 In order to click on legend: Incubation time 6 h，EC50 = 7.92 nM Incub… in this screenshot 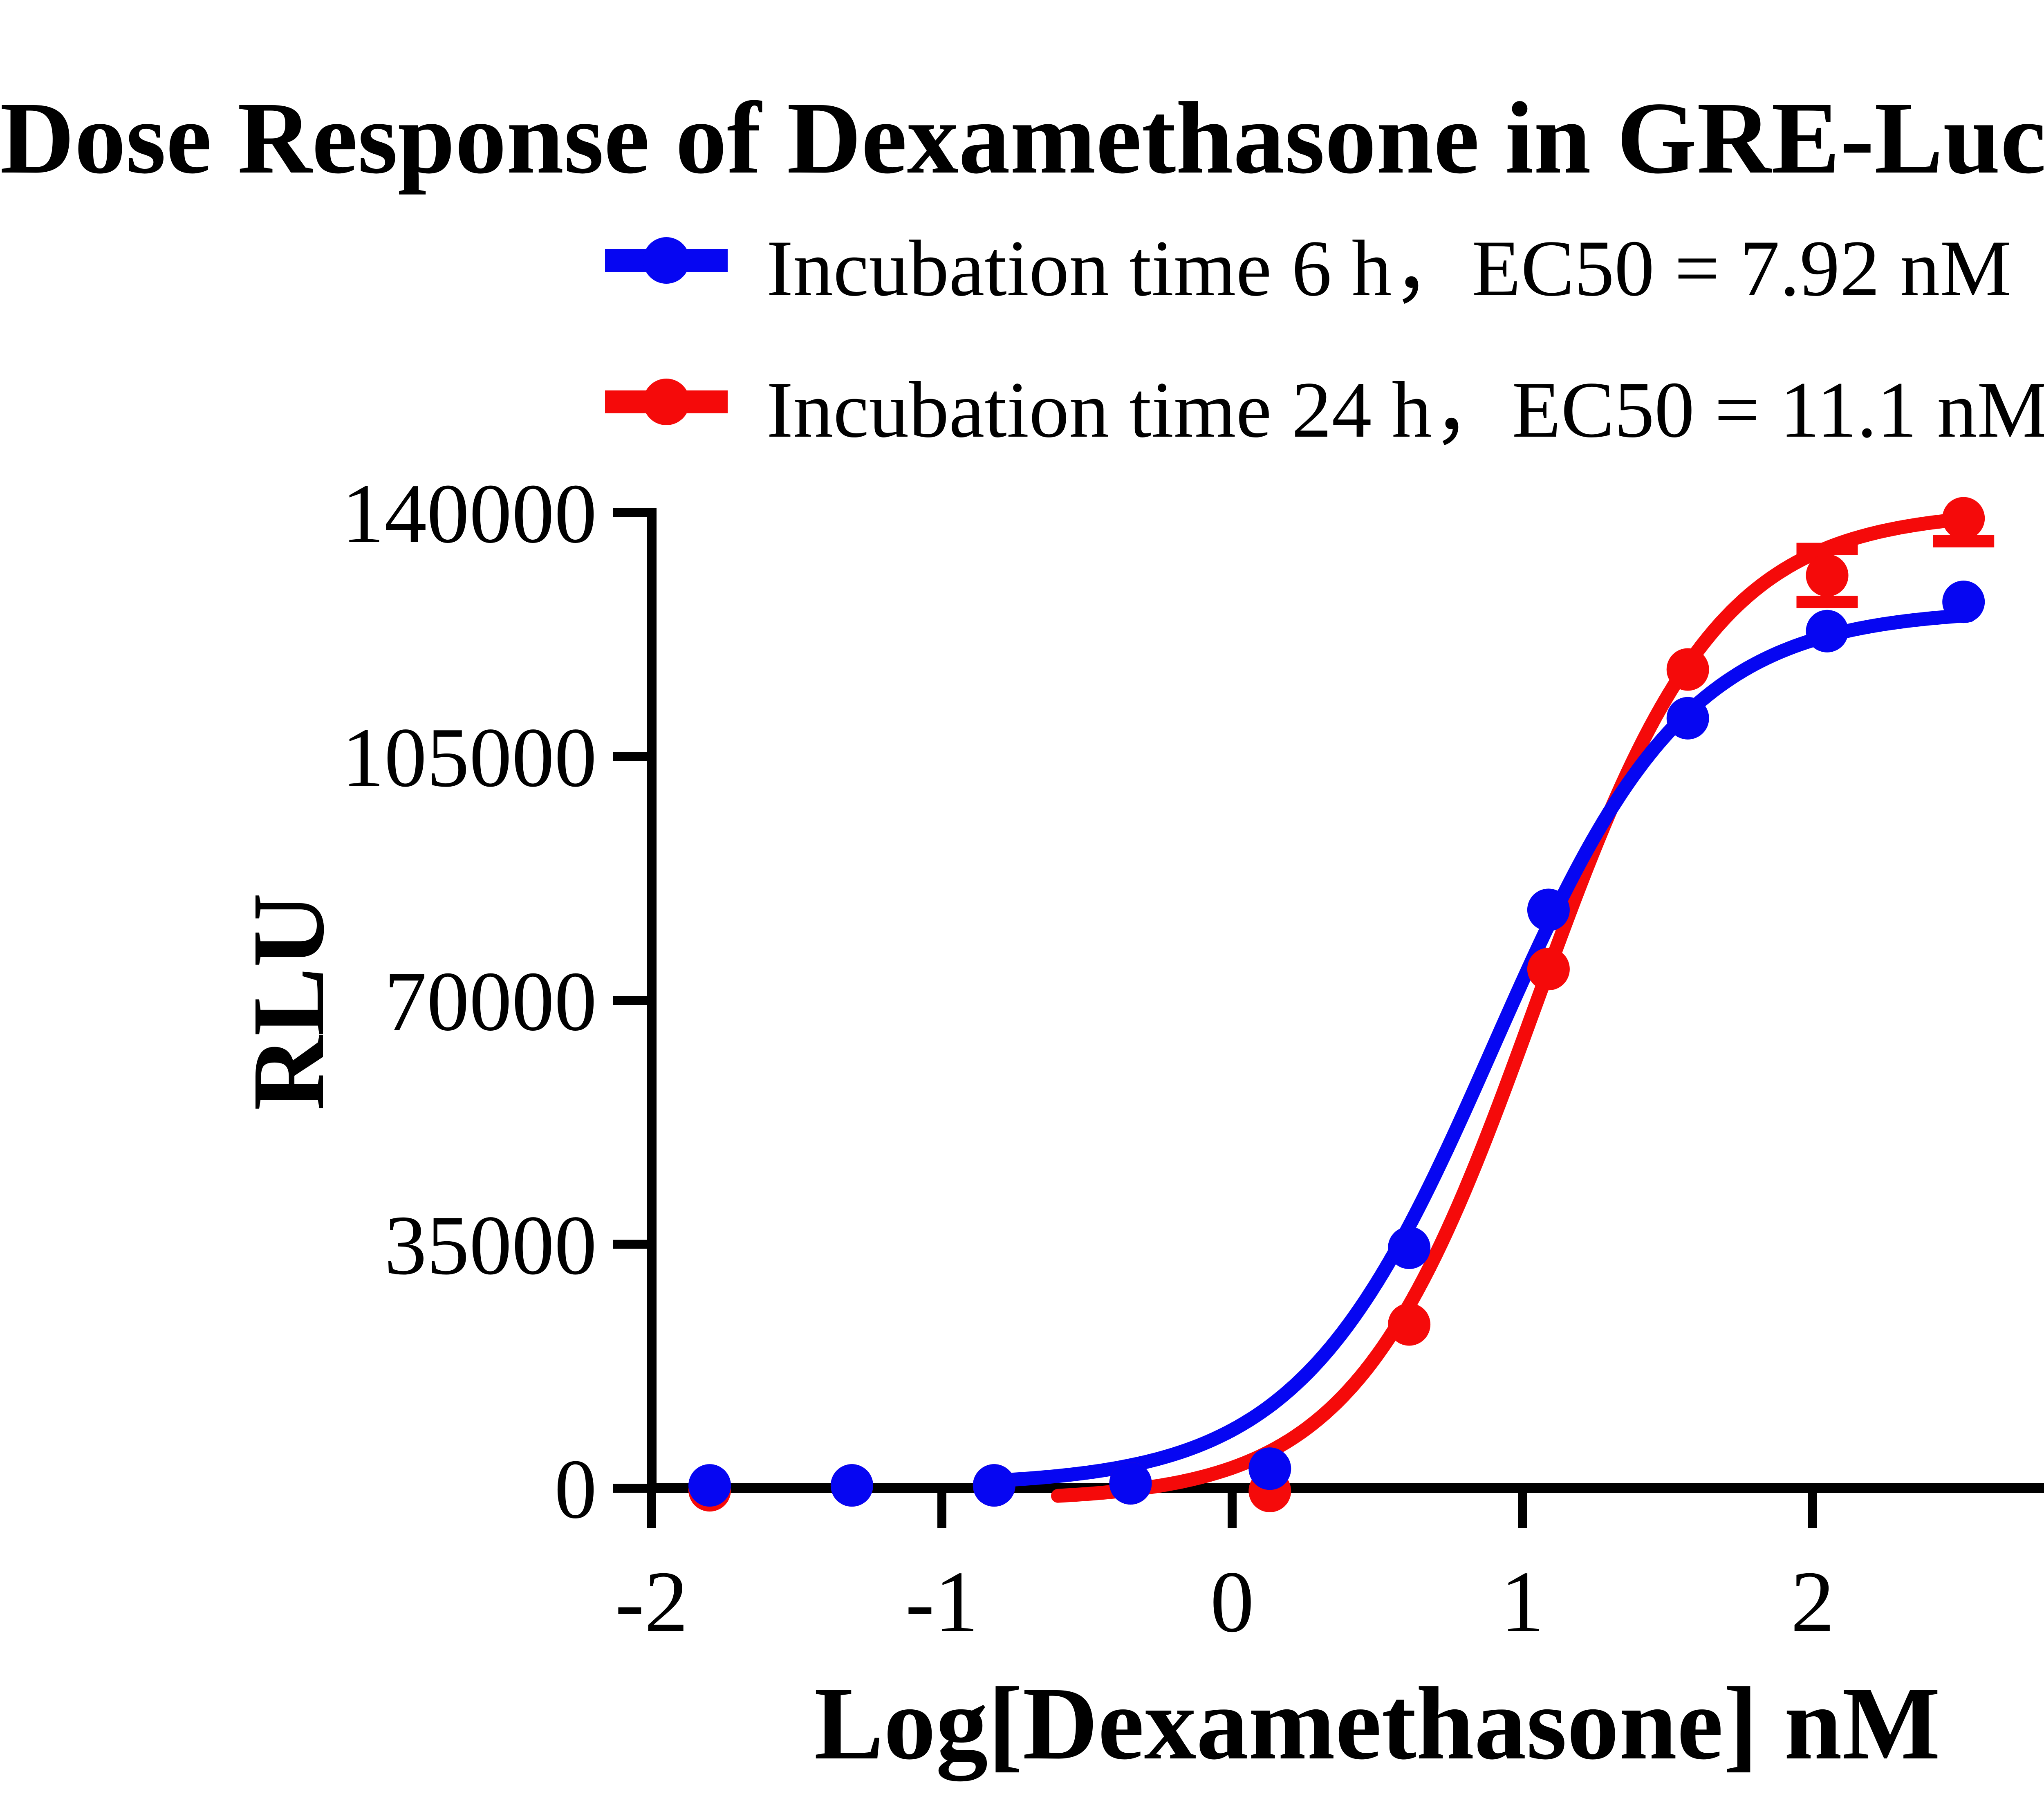, I will do `click(1325, 331)`.